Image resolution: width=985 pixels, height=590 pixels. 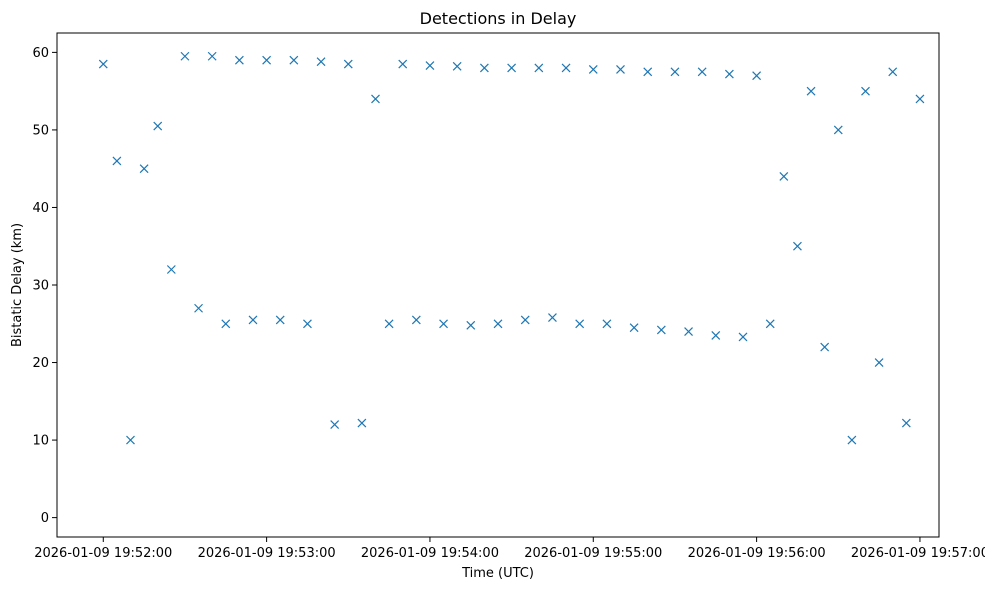 What do you see at coordinates (40, 130) in the screenshot?
I see `y-tick-label: 50` at bounding box center [40, 130].